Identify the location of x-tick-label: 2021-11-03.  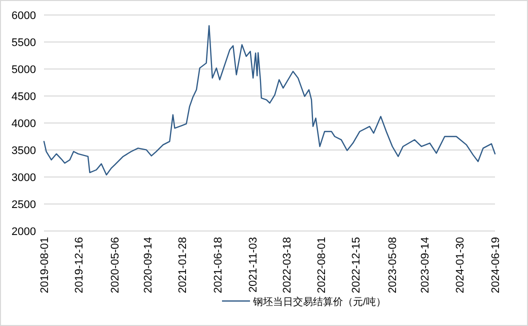
(254, 264).